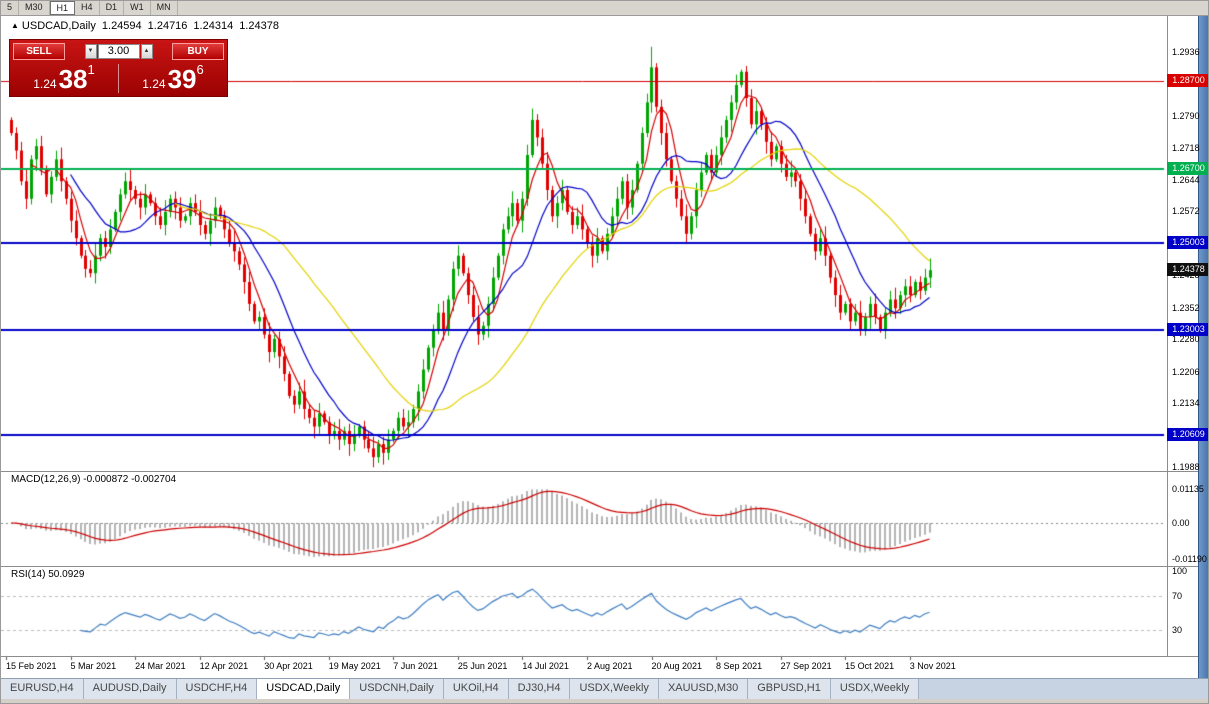 The height and width of the screenshot is (704, 1209). Describe the element at coordinates (703, 689) in the screenshot. I see `symbol-tab-xauusd-m30: XAUUSD,M30` at that location.